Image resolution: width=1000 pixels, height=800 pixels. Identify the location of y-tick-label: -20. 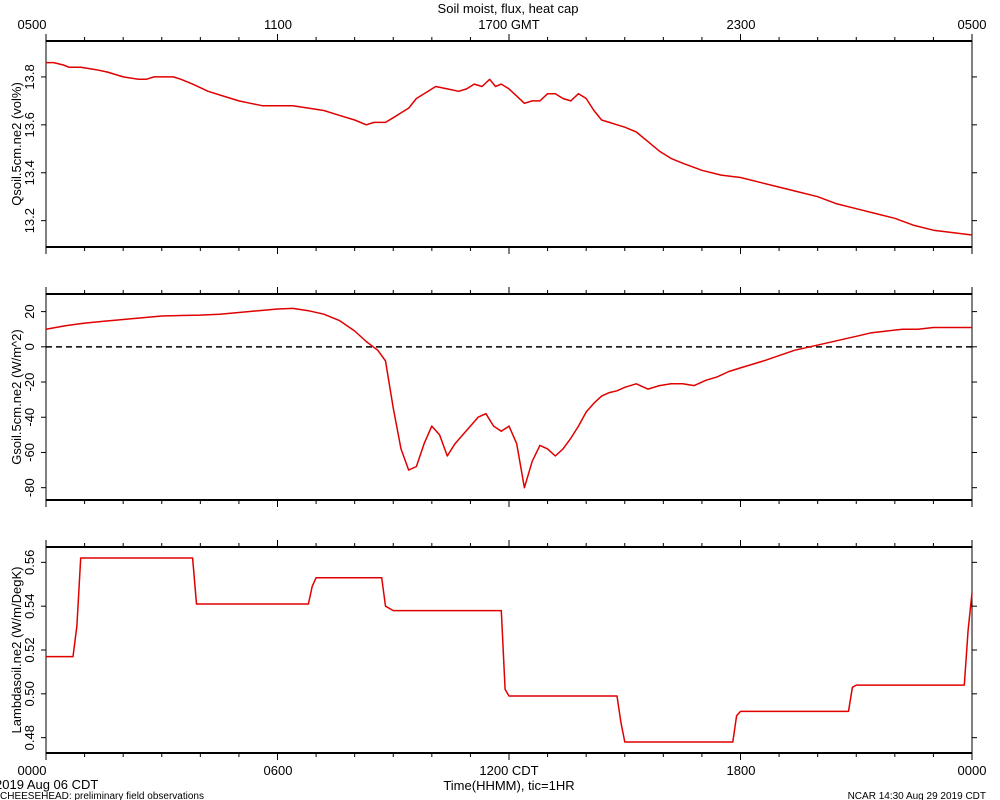
(29, 382).